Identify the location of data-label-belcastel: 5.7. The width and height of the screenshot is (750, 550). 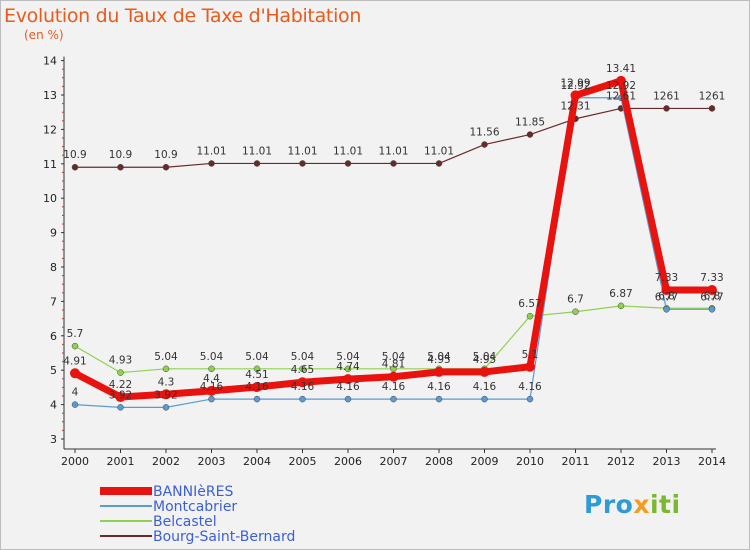
(75, 334).